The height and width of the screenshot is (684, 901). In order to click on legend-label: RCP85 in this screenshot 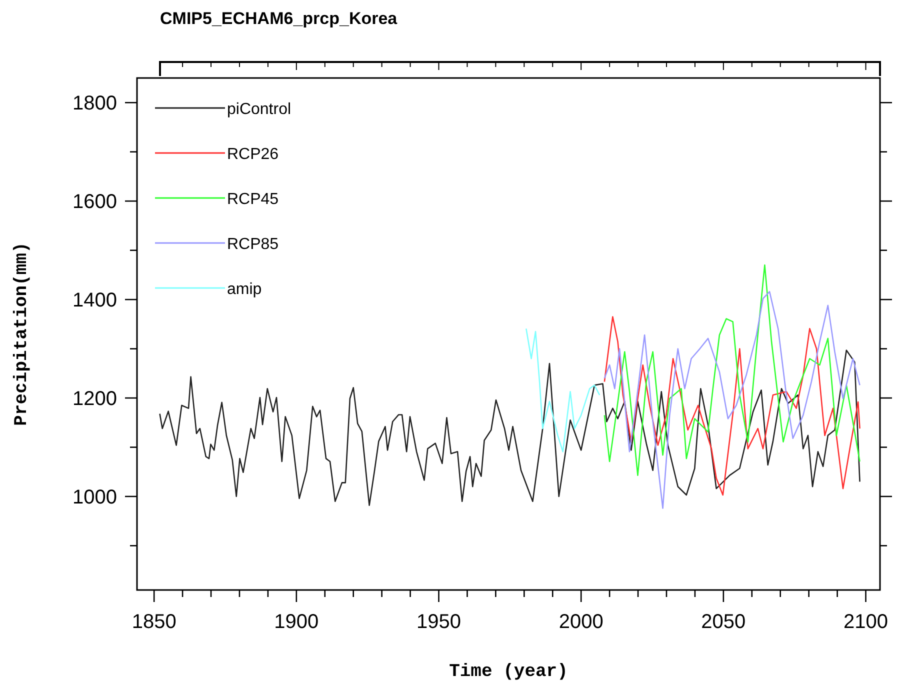, I will do `click(253, 244)`.